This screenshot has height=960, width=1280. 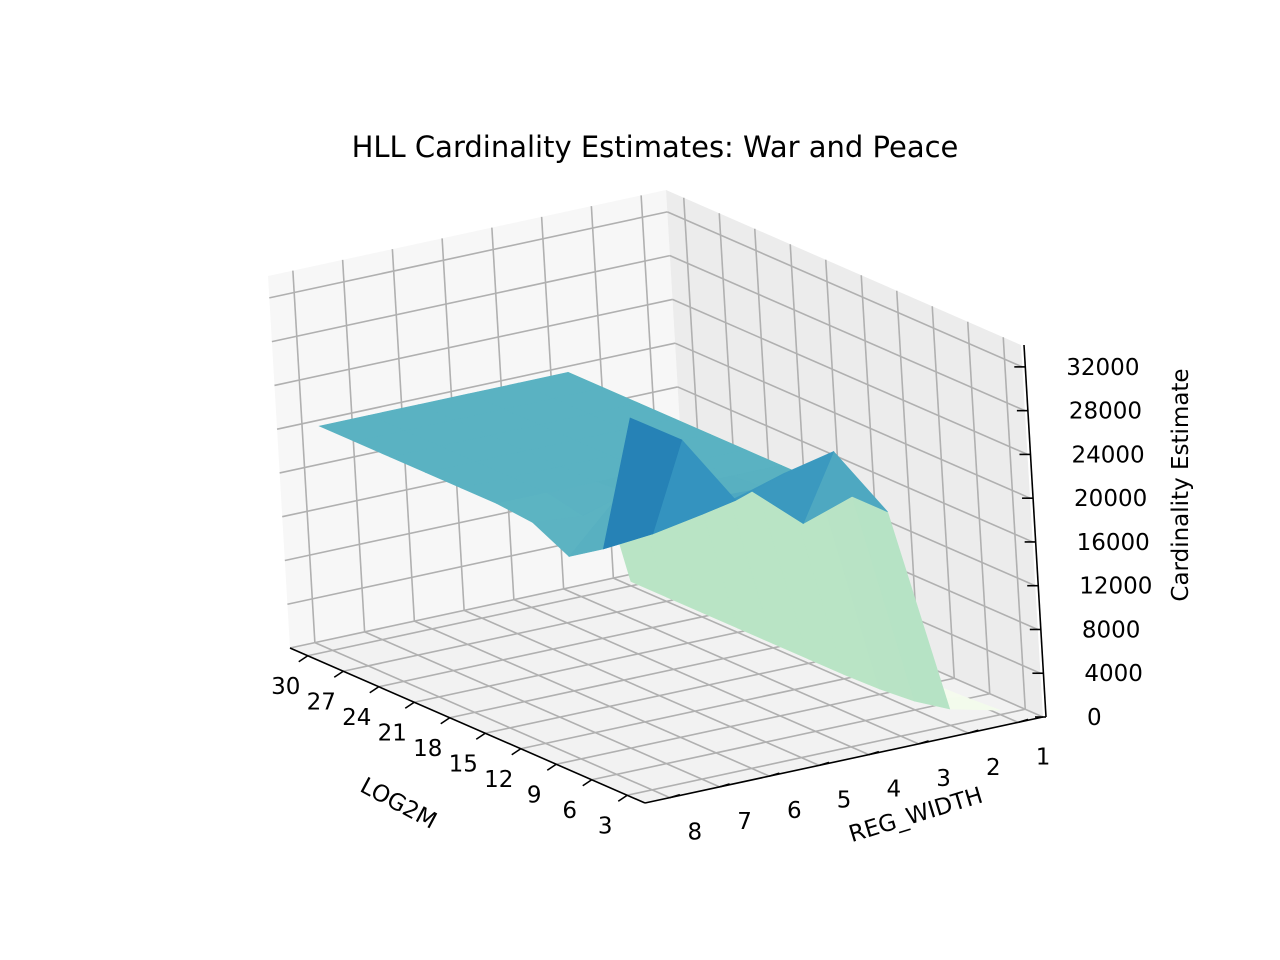 I want to click on y-tick-label: 2, so click(x=993, y=768).